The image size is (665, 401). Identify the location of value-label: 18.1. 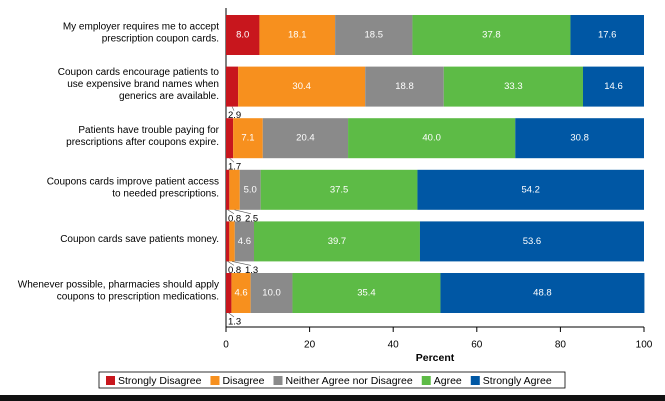
(297, 35).